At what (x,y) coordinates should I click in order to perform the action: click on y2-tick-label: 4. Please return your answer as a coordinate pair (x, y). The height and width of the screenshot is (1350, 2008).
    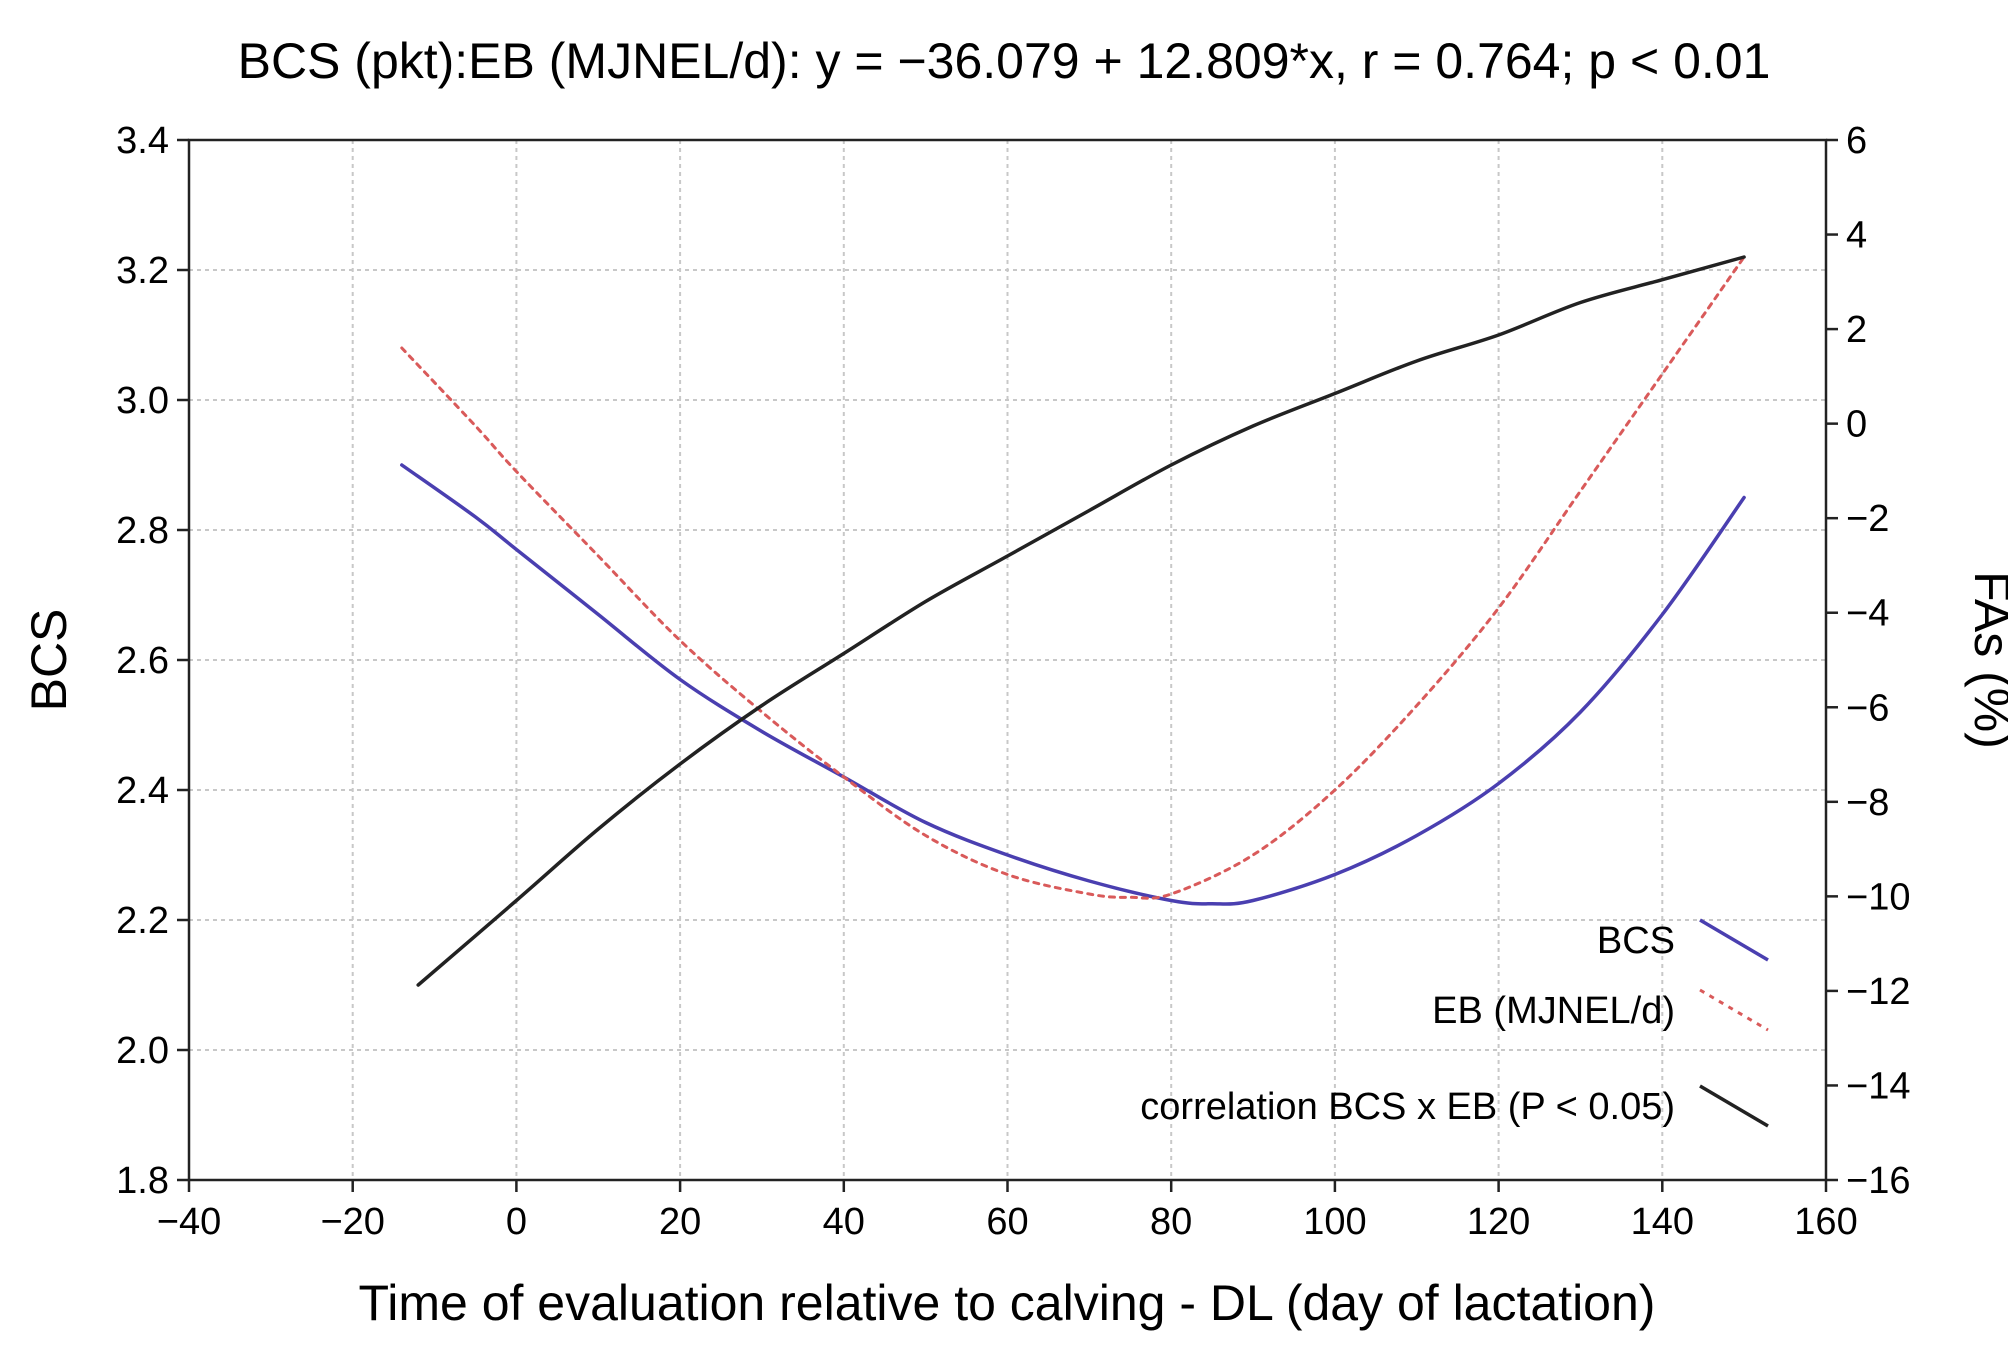
    Looking at the image, I should click on (1856, 236).